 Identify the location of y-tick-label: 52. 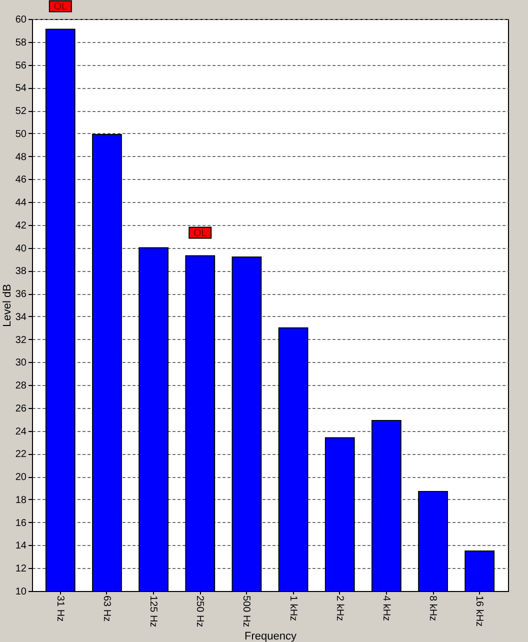
(21, 112).